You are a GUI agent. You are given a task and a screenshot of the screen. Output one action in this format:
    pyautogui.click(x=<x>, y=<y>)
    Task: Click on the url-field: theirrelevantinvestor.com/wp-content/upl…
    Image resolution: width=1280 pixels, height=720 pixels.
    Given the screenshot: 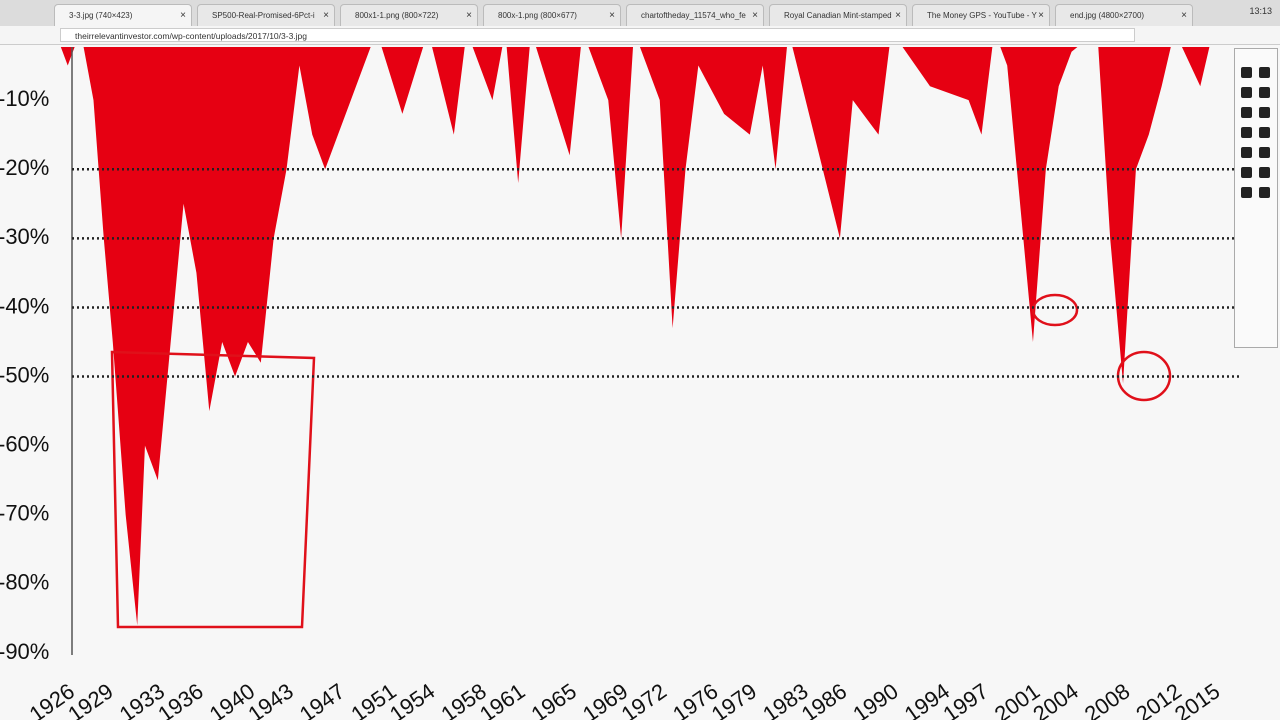 What is the action you would take?
    pyautogui.click(x=597, y=35)
    